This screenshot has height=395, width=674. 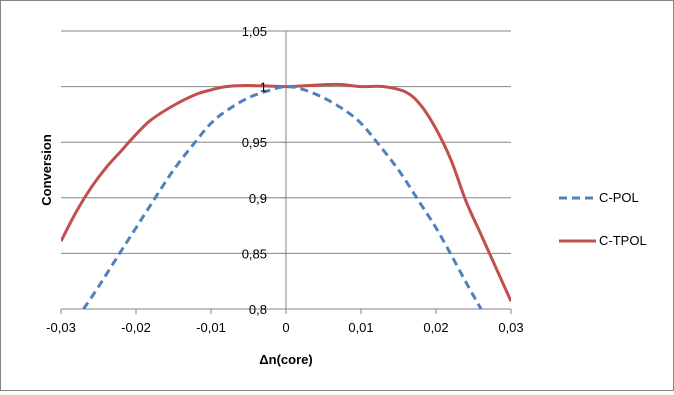 I want to click on x-tick-label: -0,02, so click(x=136, y=327).